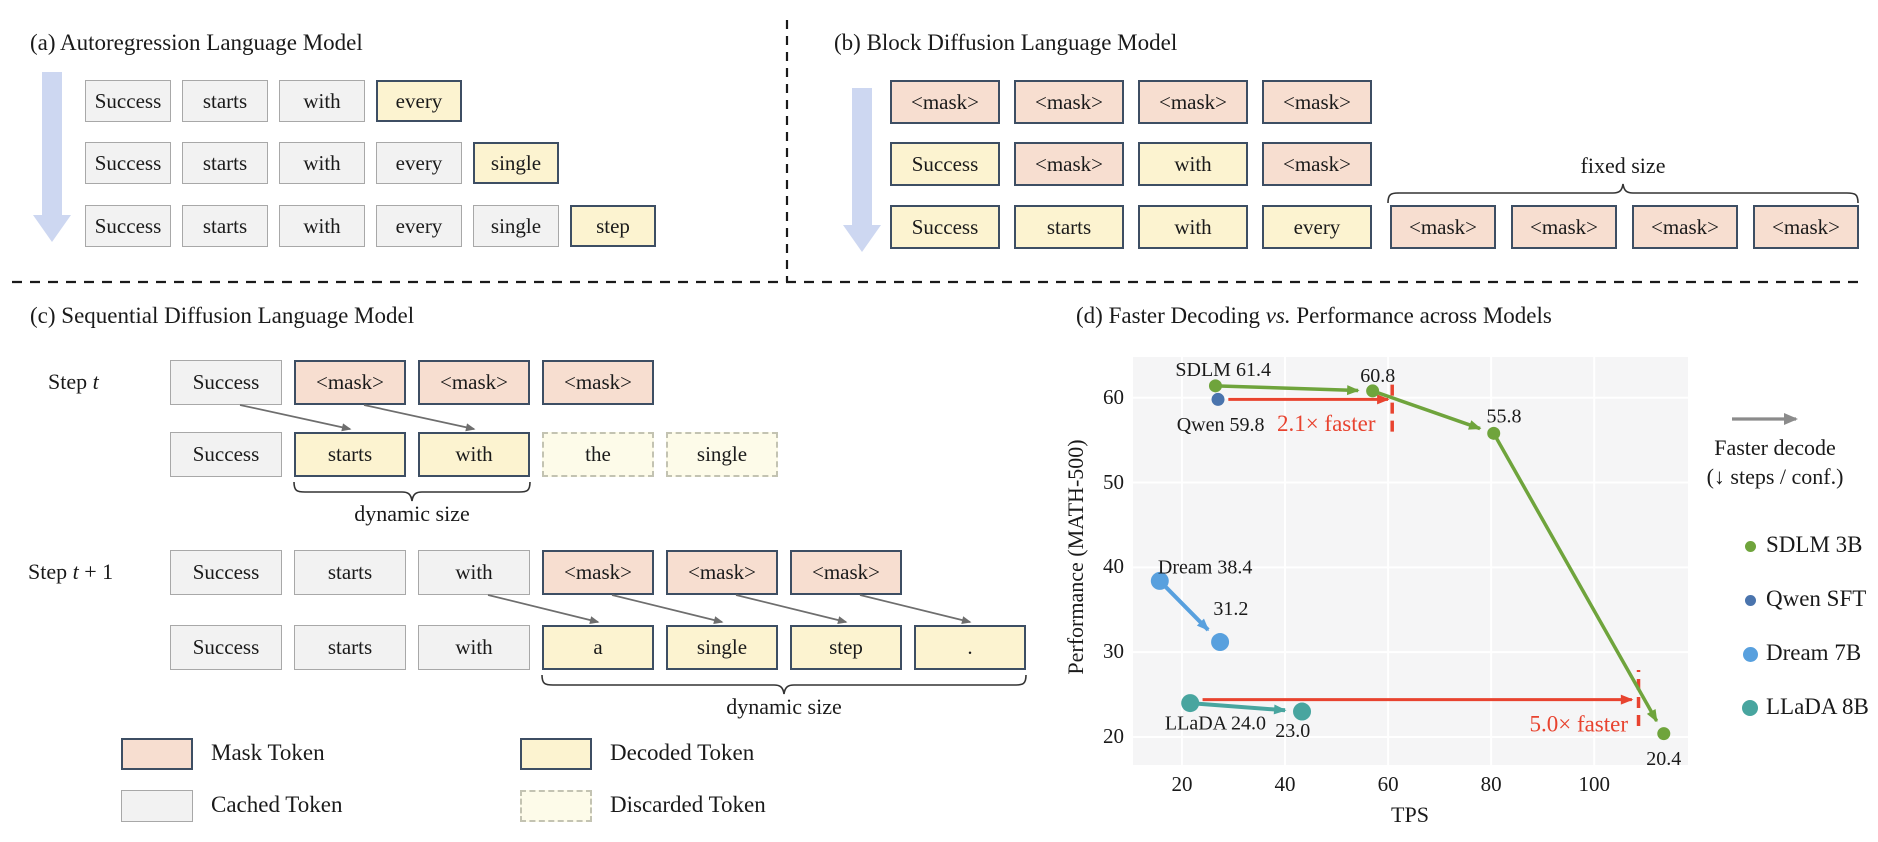 The image size is (1878, 842). What do you see at coordinates (1113, 566) in the screenshot?
I see `y-tick-label: 40` at bounding box center [1113, 566].